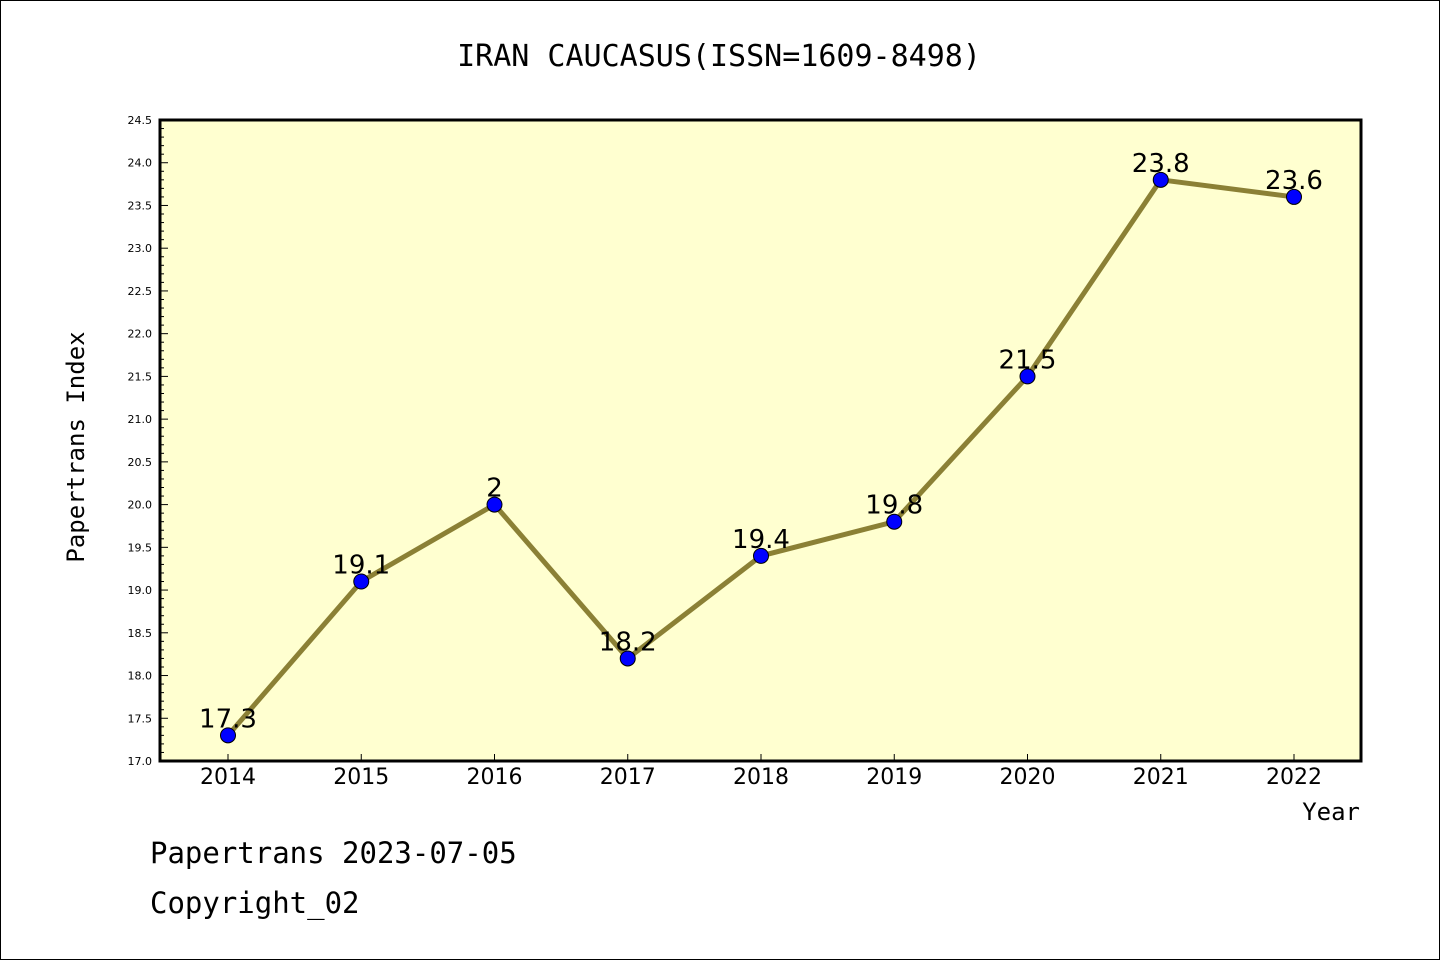  I want to click on x-axis: 2014 2015 2016 2017 2018 2019 2020 2021 2022, so click(761, 772).